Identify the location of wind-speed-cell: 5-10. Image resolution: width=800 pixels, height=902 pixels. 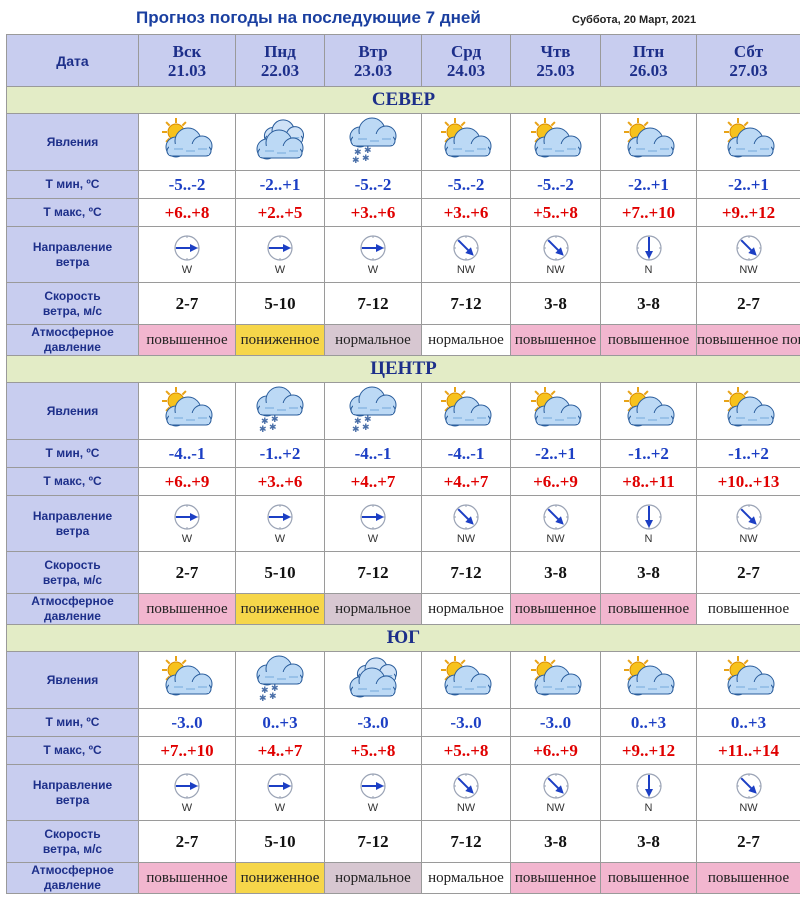
(280, 572).